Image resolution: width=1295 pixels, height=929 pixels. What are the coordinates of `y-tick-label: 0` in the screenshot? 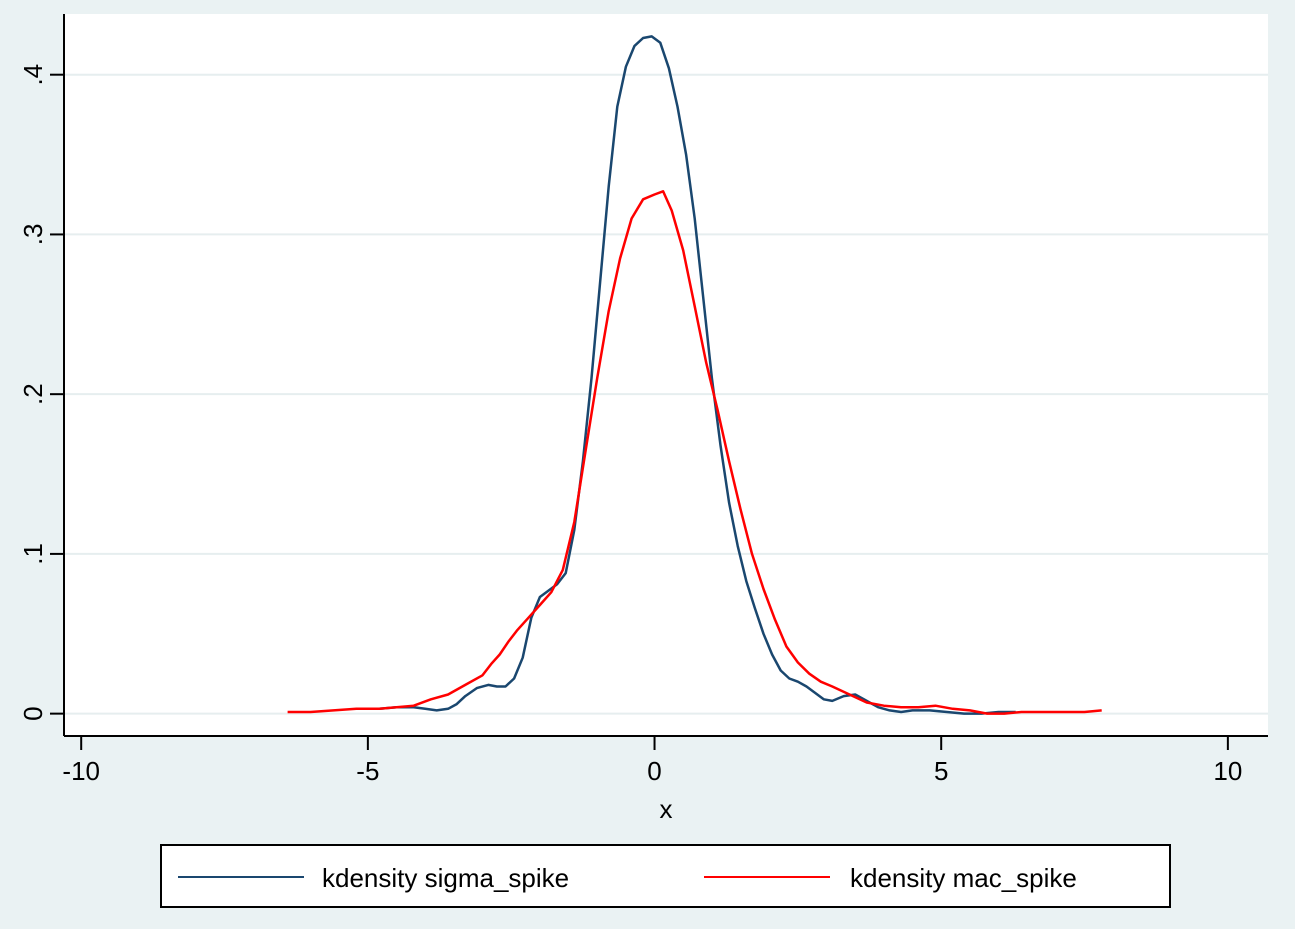 It's located at (33, 713).